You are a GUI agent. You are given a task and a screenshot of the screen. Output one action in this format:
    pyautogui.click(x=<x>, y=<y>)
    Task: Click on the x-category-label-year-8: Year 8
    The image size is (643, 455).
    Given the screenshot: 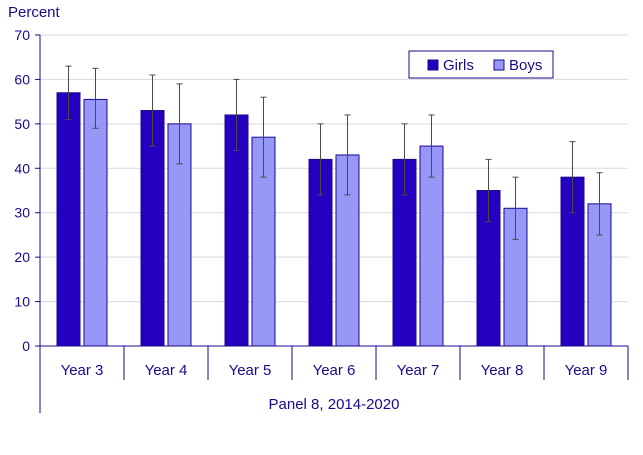 What is the action you would take?
    pyautogui.click(x=502, y=370)
    